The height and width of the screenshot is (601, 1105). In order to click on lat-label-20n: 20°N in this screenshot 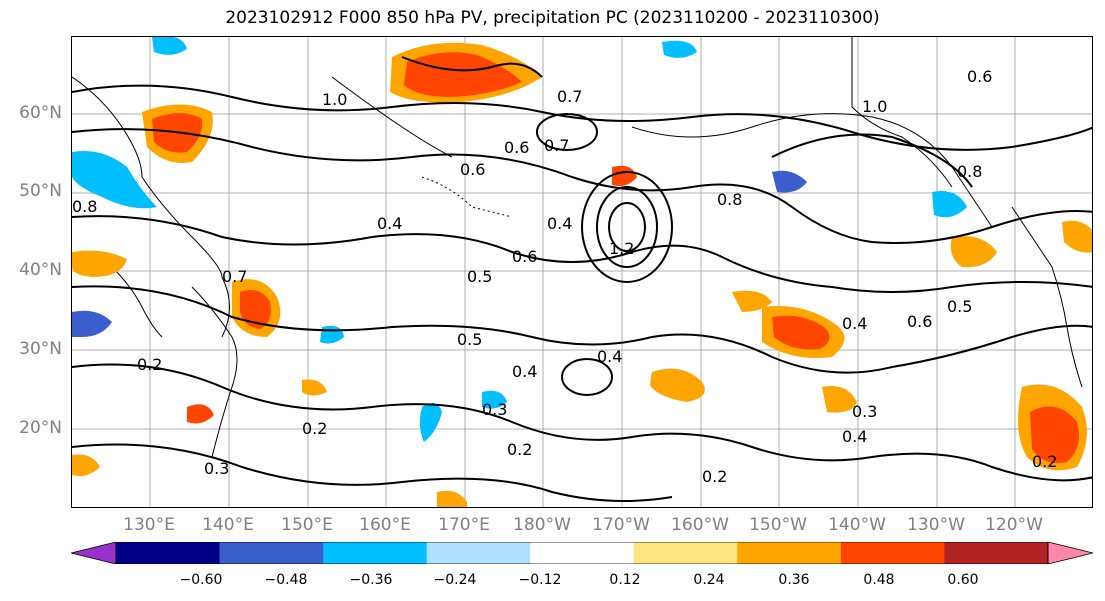, I will do `click(40, 428)`.